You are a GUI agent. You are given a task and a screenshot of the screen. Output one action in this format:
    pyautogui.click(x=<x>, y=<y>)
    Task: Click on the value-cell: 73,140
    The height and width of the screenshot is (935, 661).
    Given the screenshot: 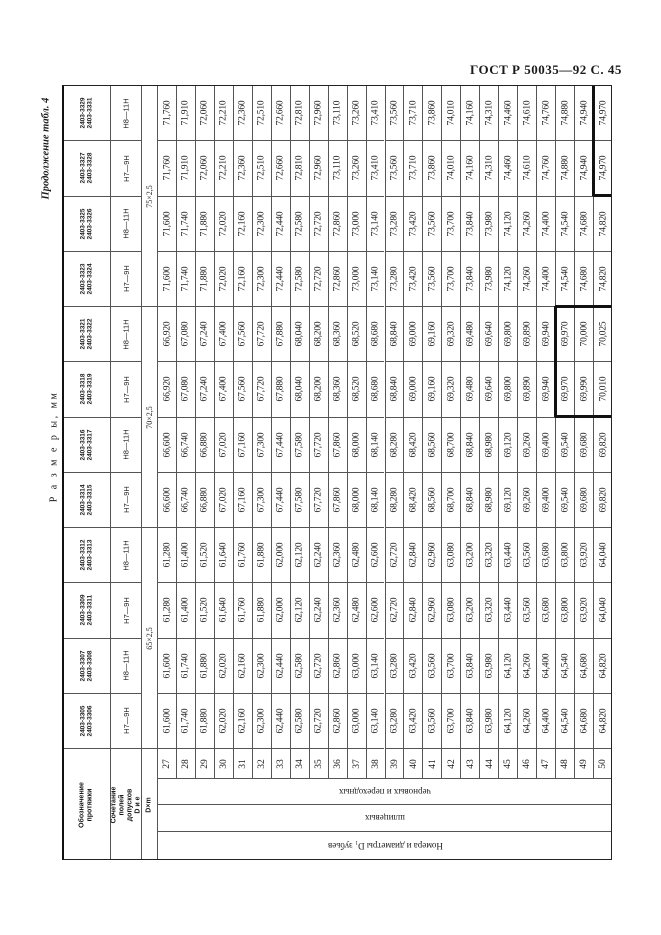 What is the action you would take?
    pyautogui.click(x=375, y=223)
    